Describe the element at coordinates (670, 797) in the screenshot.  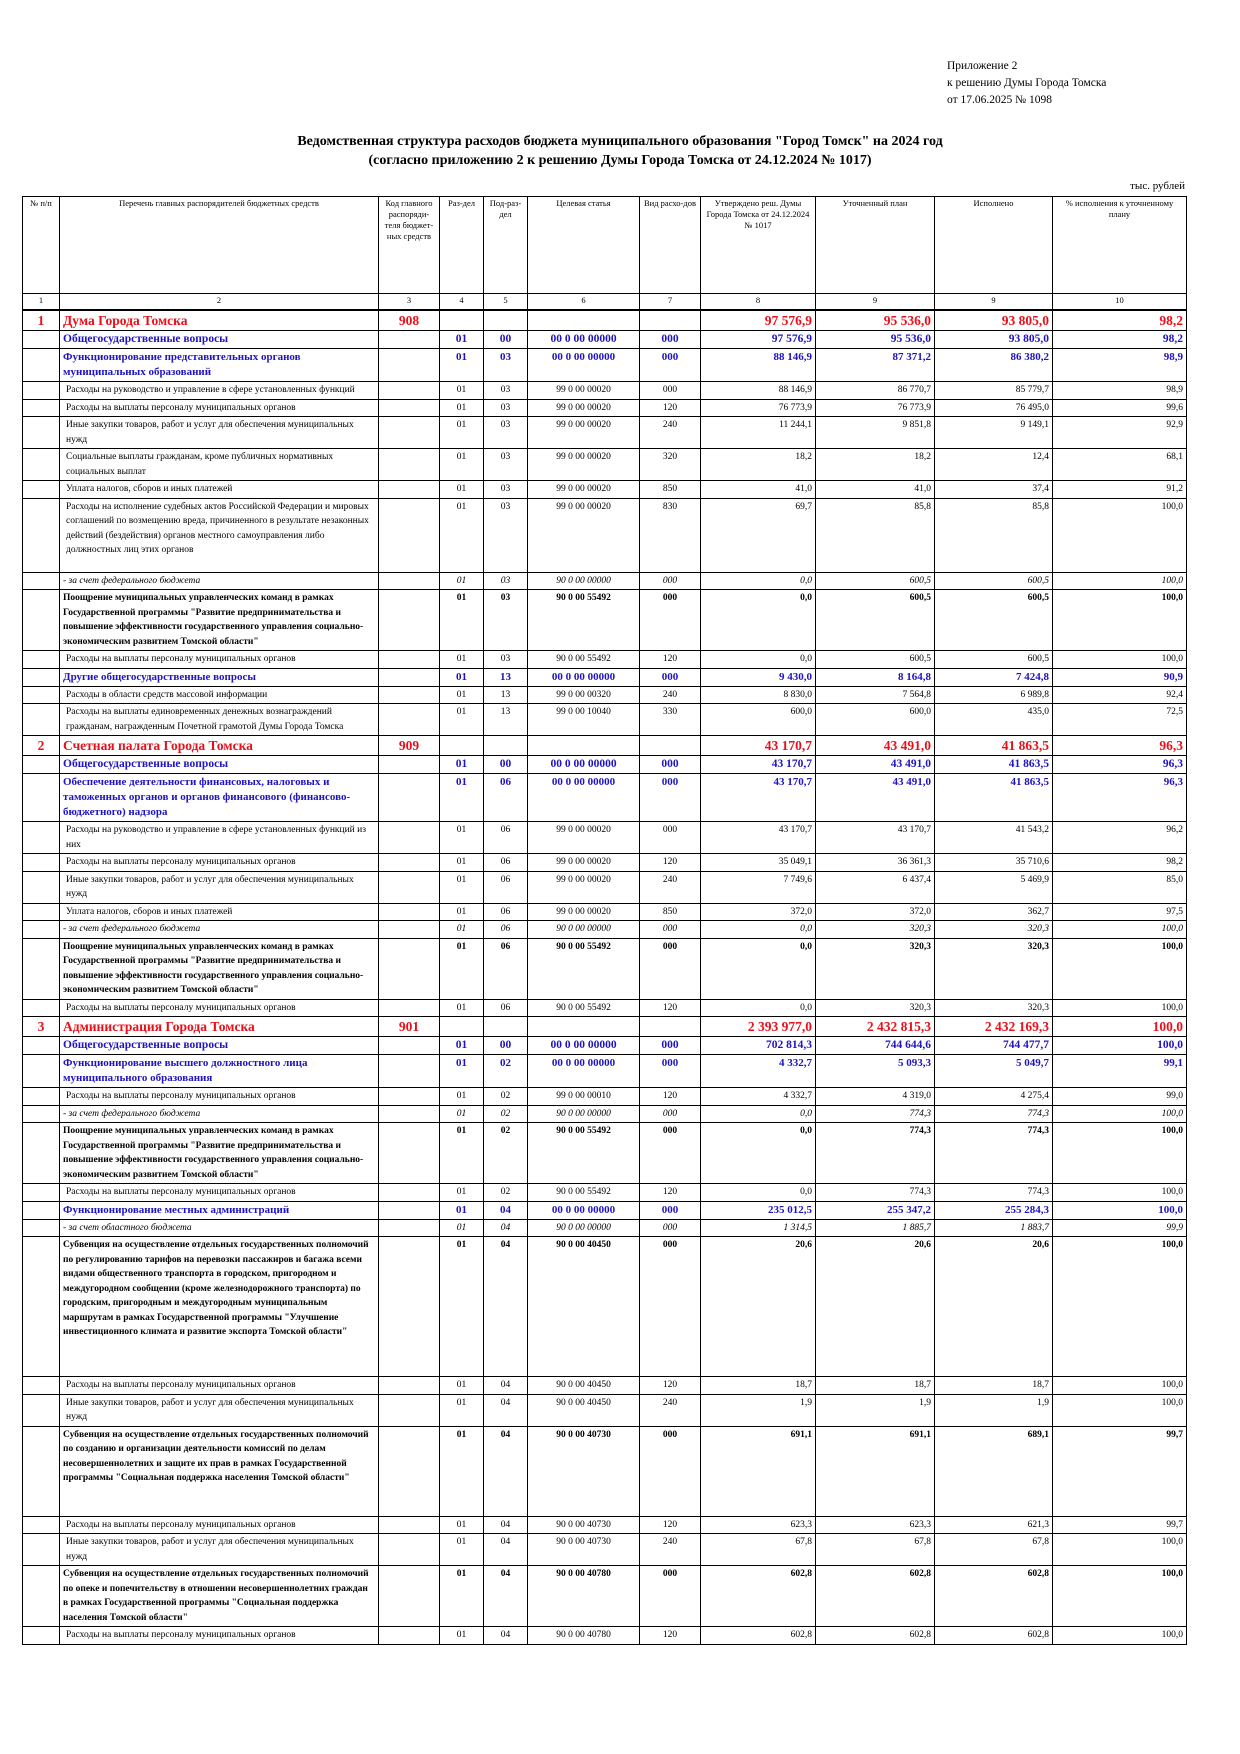
I see `cell-expense-type: 000` at that location.